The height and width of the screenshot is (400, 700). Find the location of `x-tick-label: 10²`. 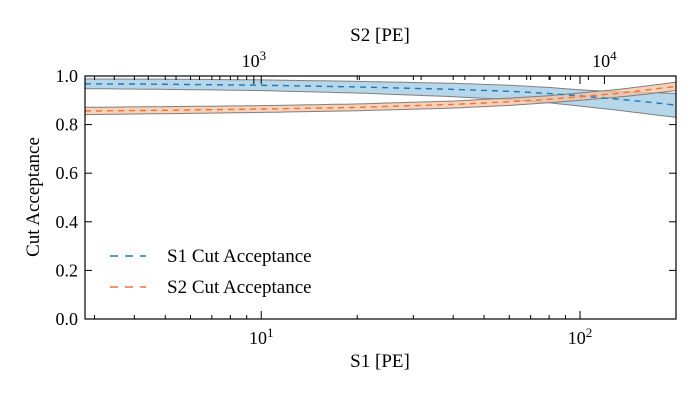

x-tick-label: 10² is located at coordinates (580, 336).